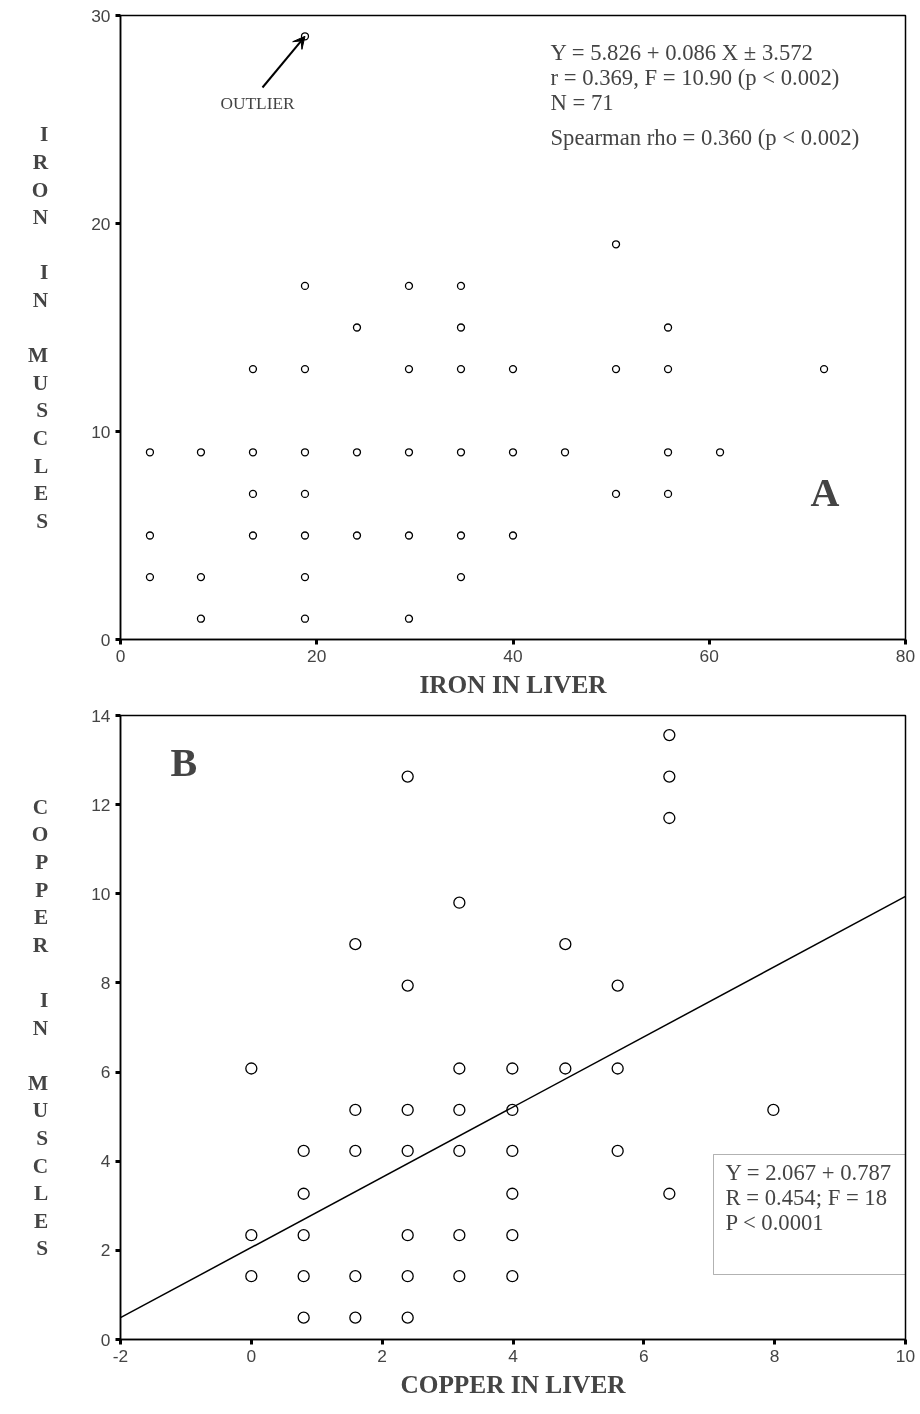 The height and width of the screenshot is (1414, 920). What do you see at coordinates (184, 762) in the screenshot?
I see `annotation: B` at bounding box center [184, 762].